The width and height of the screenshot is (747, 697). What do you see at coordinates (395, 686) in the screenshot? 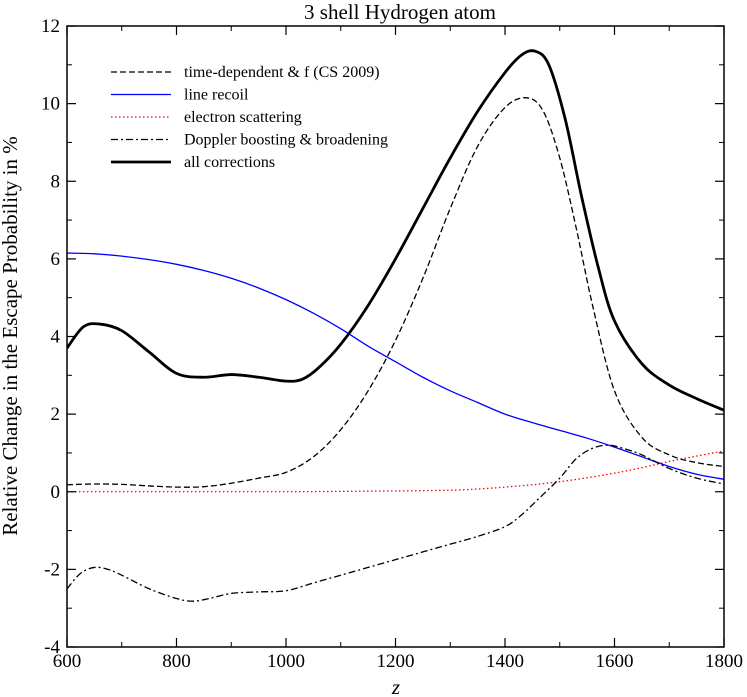
I see `x-axis-title: z` at bounding box center [395, 686].